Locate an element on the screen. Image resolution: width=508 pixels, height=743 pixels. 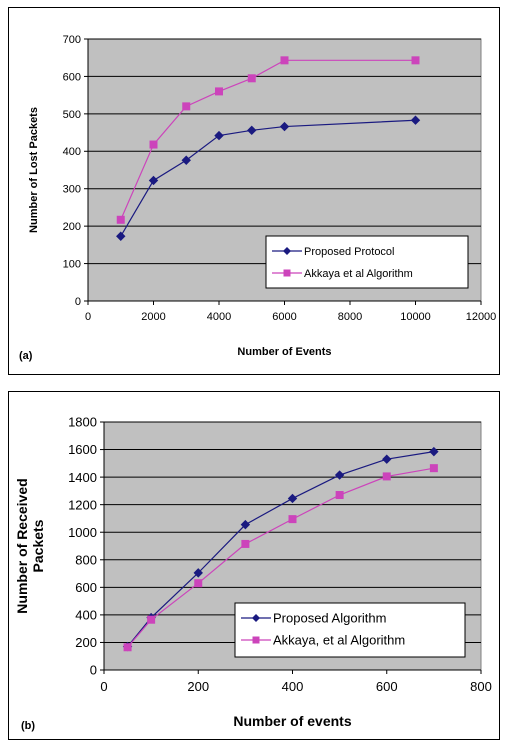
x-tick-label-a: 4000 is located at coordinates (219, 317).